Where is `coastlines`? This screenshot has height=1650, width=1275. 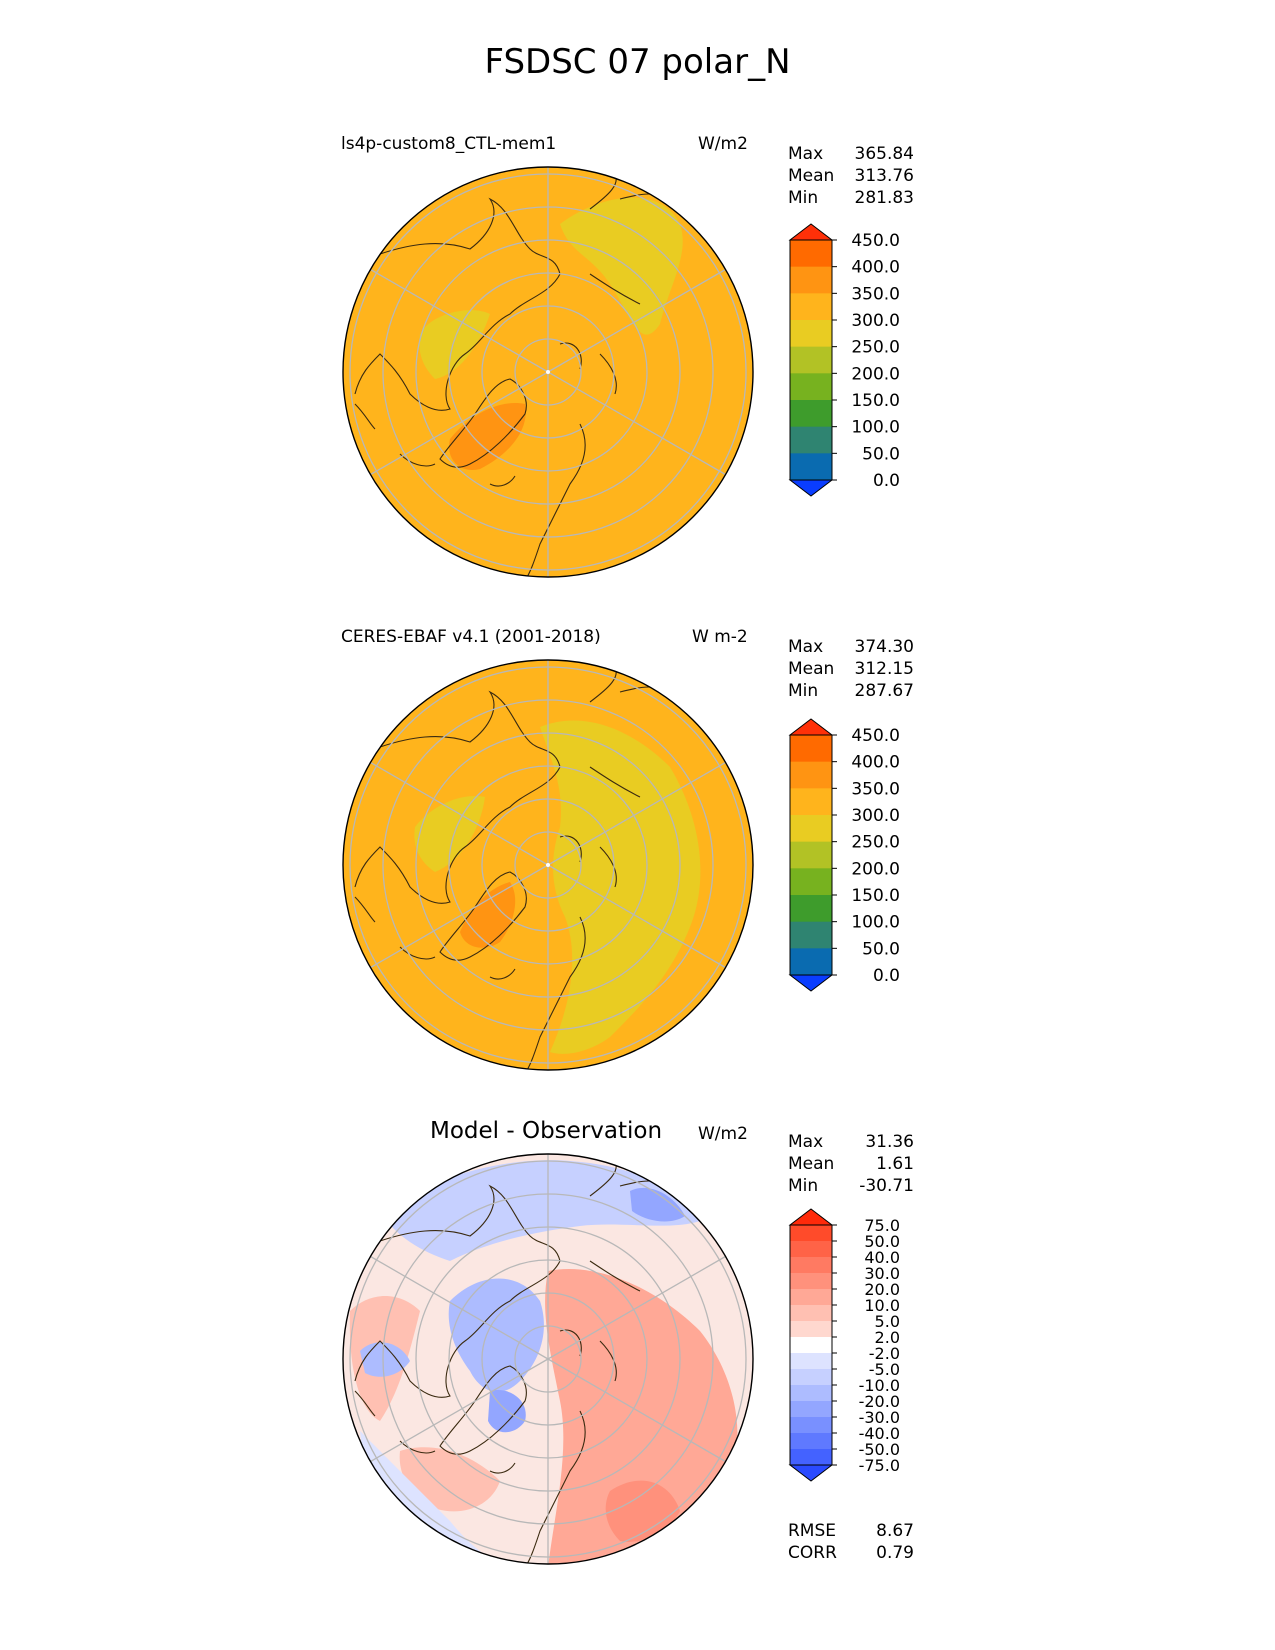 coastlines is located at coordinates (512, 868).